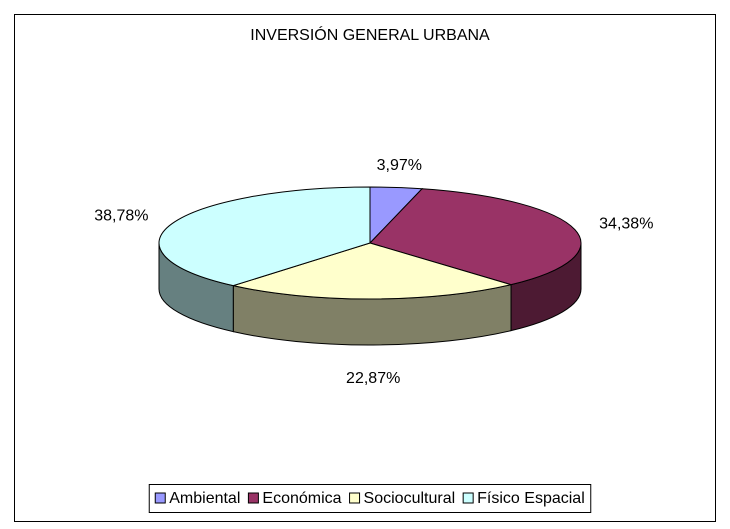 Image resolution: width=730 pixels, height=529 pixels. What do you see at coordinates (399, 165) in the screenshot?
I see `data-label: 3,97%` at bounding box center [399, 165].